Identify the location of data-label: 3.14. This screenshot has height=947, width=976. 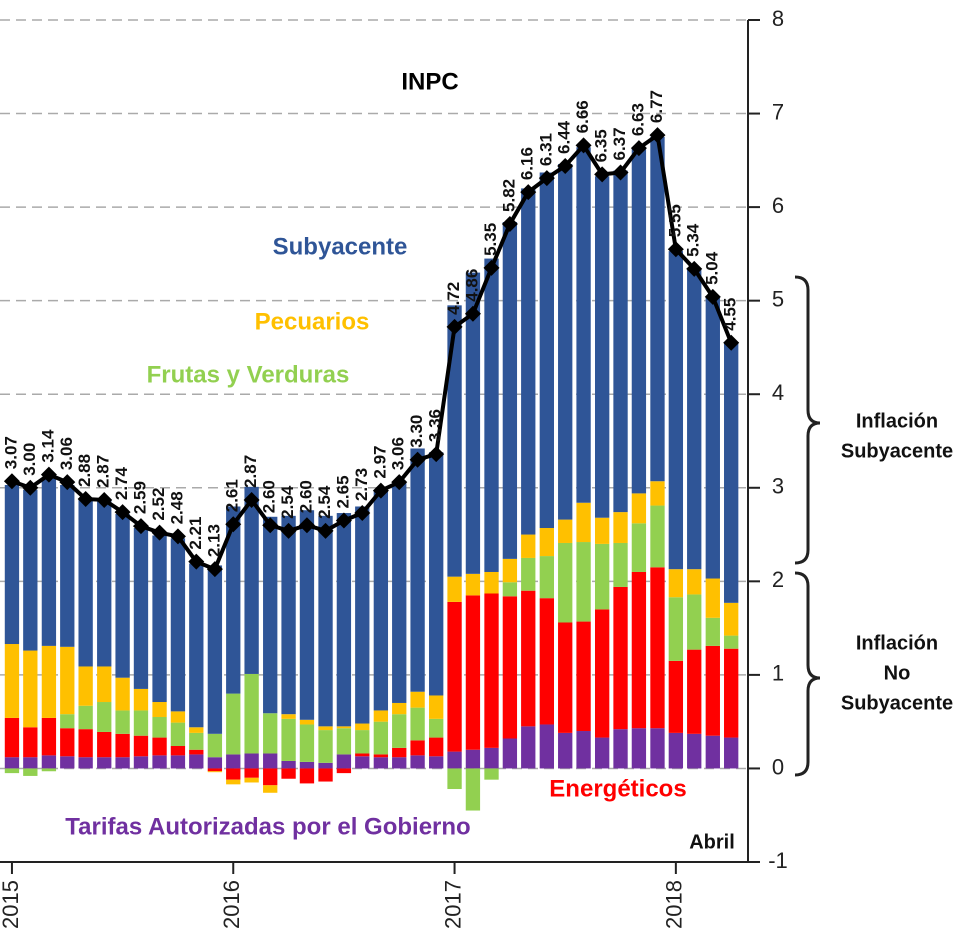
(47, 446).